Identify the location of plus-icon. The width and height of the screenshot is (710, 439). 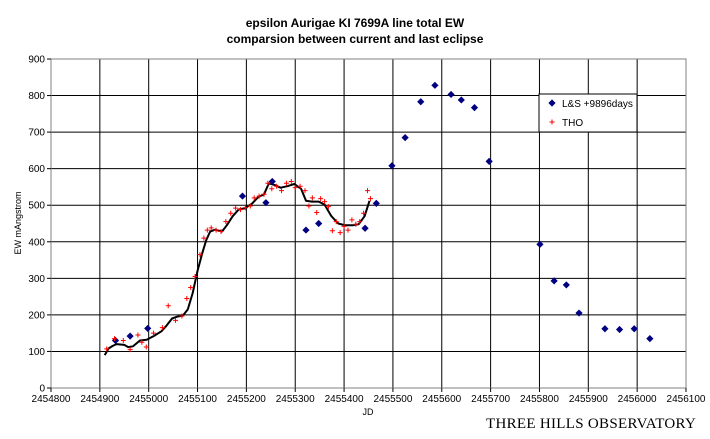
(552, 122).